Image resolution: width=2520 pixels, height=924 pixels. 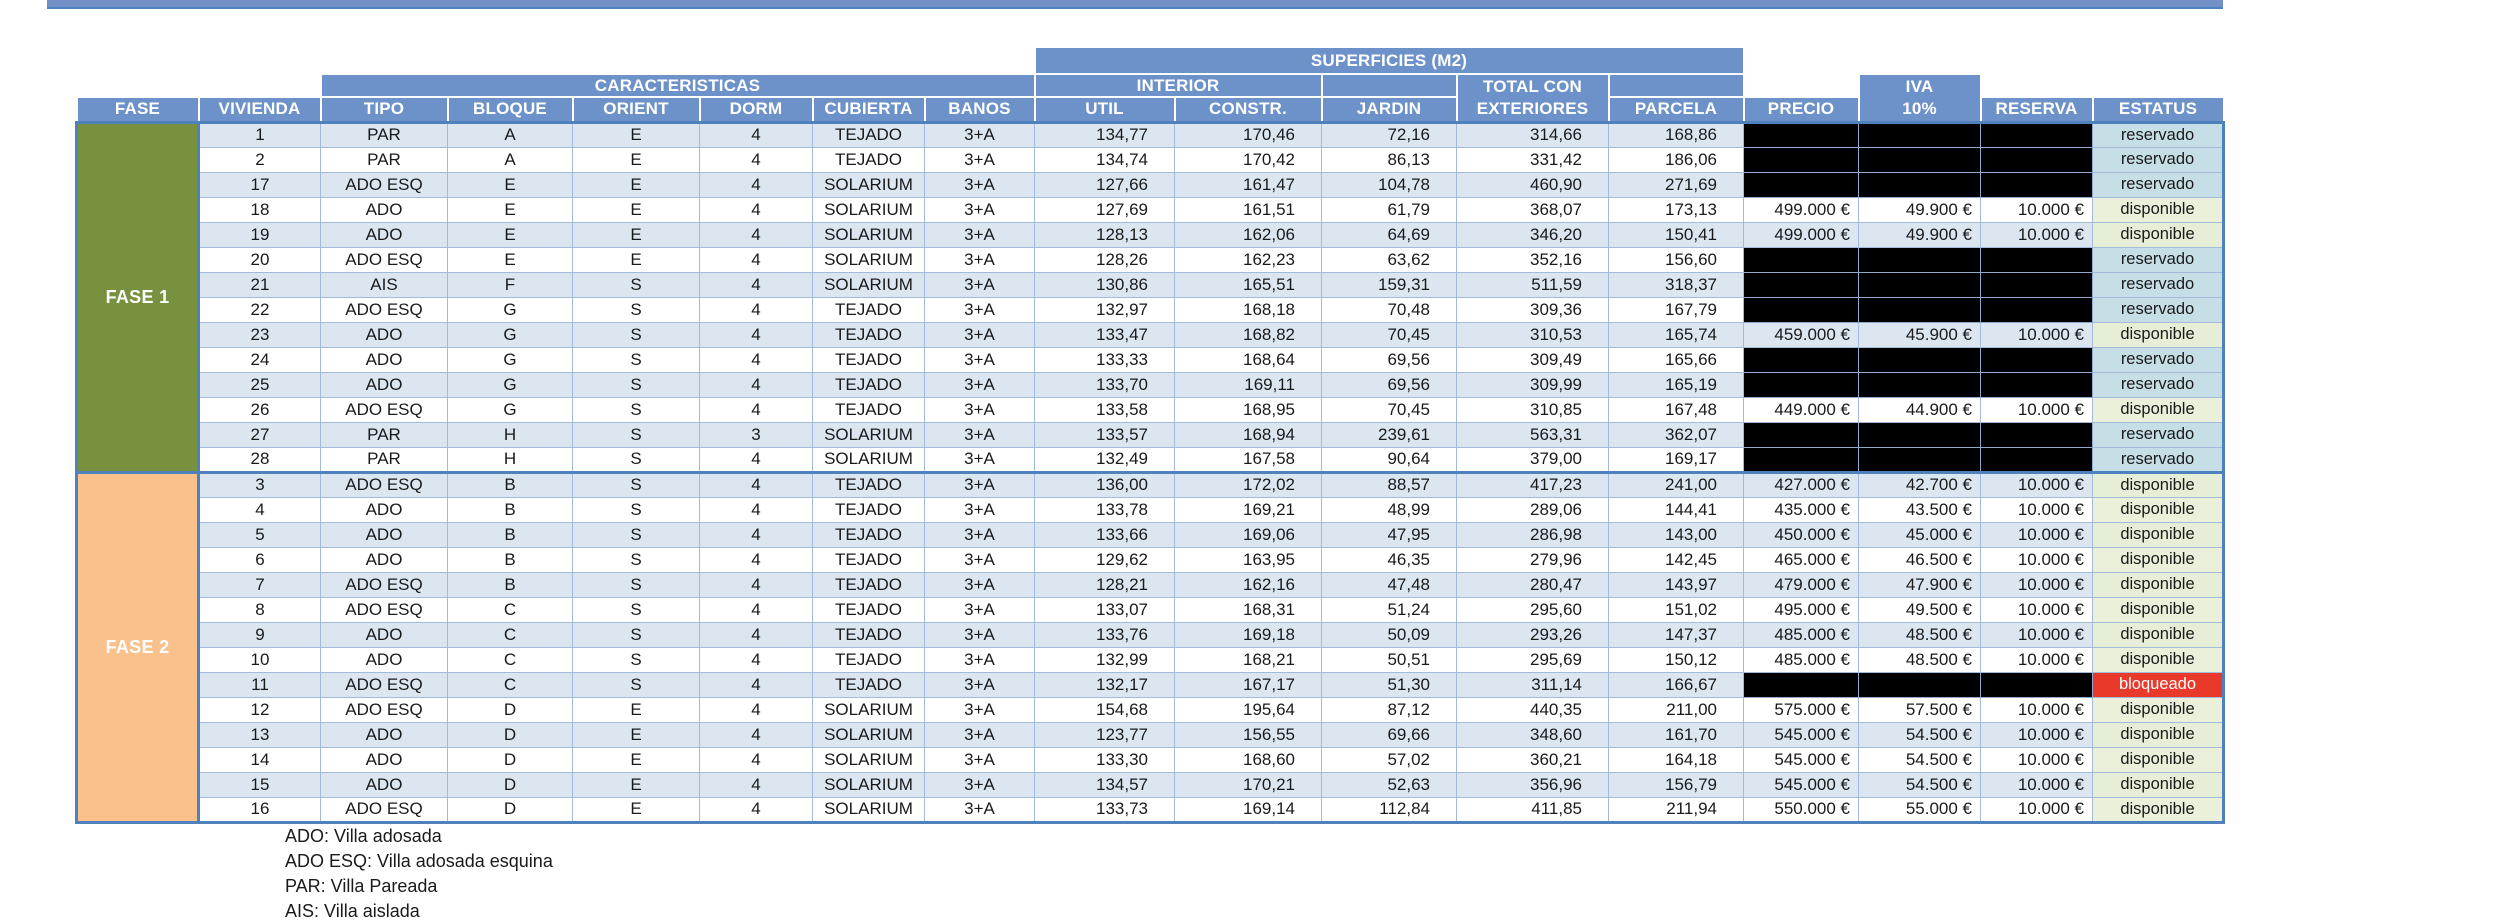 I want to click on cell-iva: 55.000 €, so click(x=1919, y=809).